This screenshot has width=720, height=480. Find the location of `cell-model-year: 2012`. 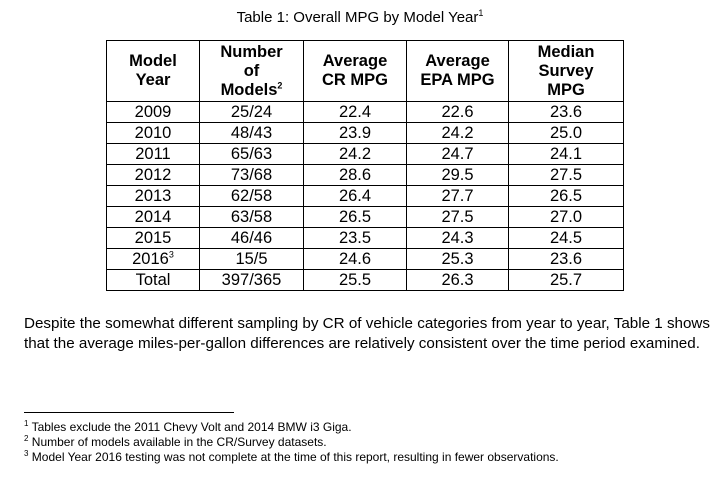

cell-model-year: 2012 is located at coordinates (153, 175).